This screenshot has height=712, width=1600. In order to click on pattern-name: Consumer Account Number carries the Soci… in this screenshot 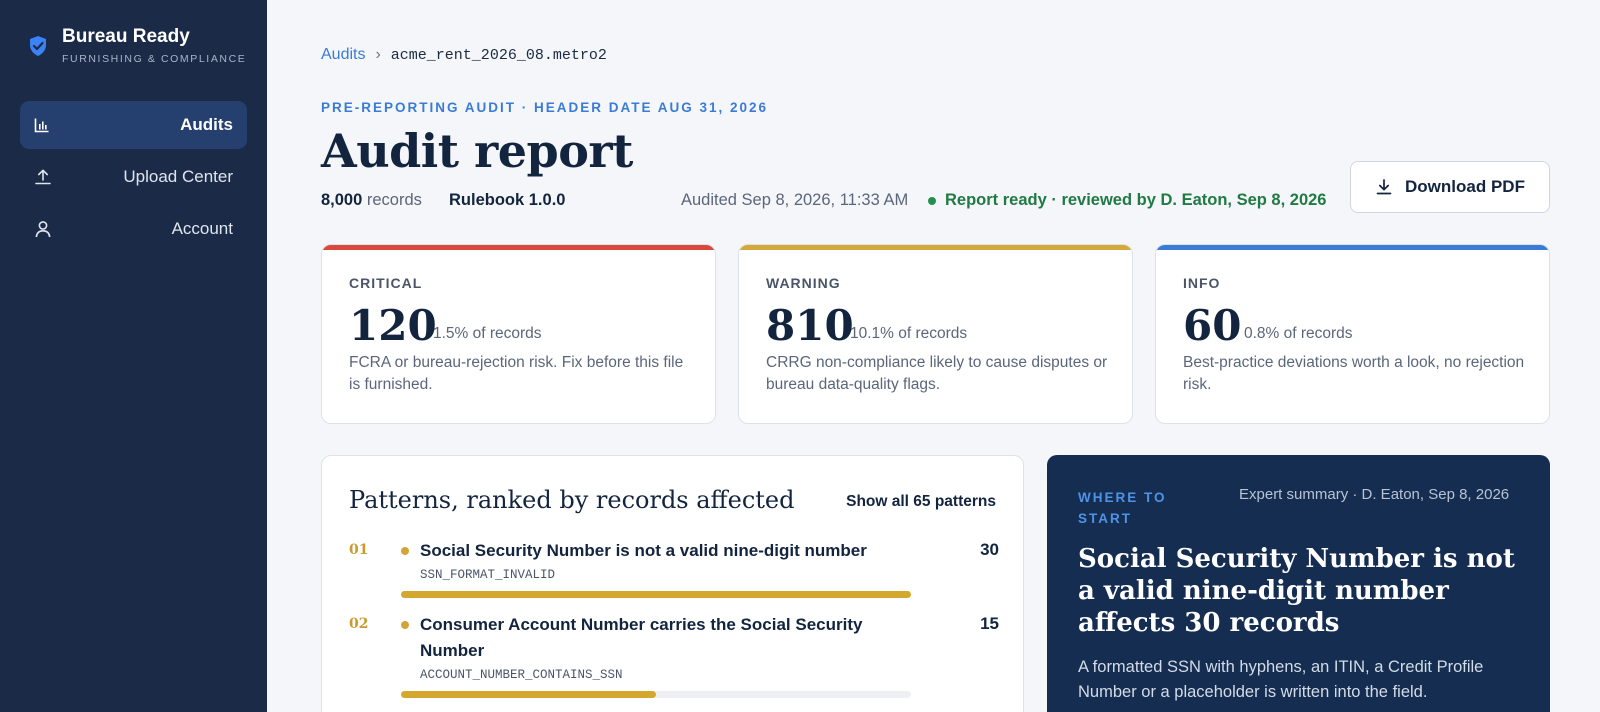, I will do `click(641, 637)`.